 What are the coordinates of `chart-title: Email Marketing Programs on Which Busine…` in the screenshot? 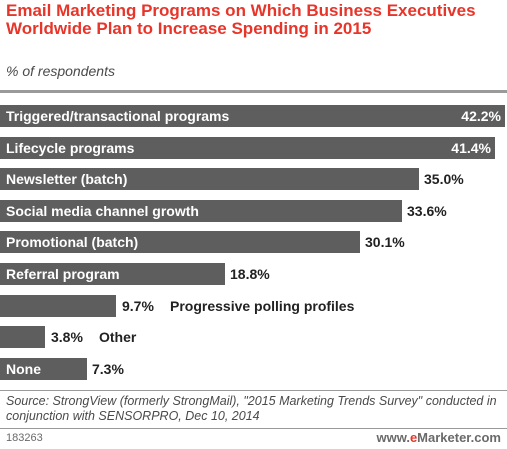 It's located at (241, 19).